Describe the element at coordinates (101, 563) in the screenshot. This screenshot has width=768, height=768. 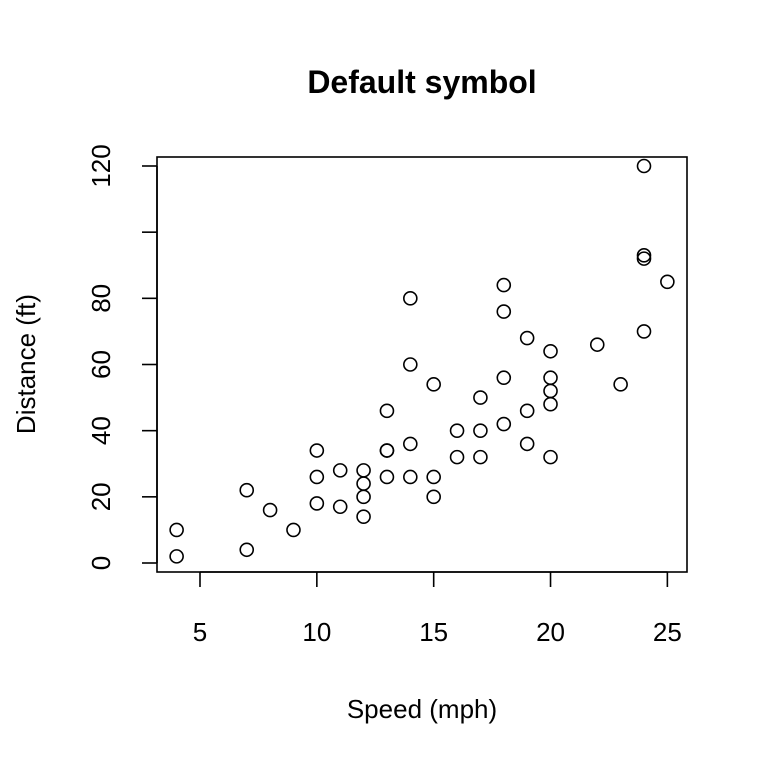
I see `y-tick-label: 0` at that location.